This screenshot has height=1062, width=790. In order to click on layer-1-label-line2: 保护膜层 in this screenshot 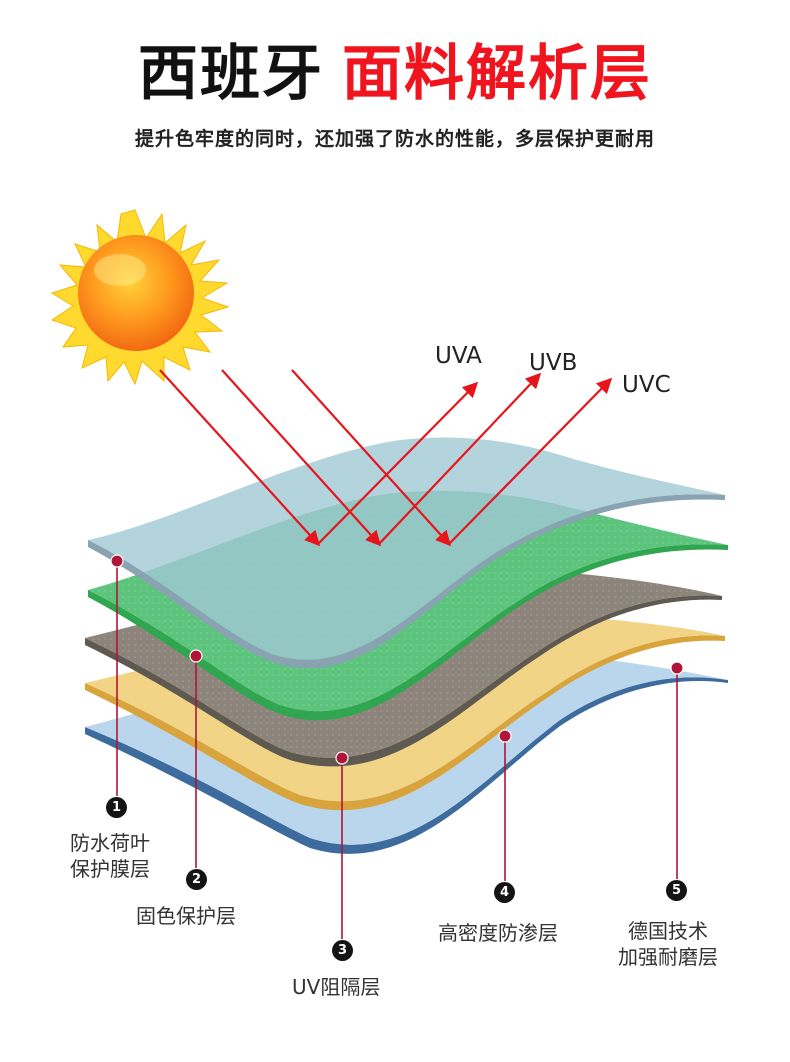, I will do `click(110, 869)`.